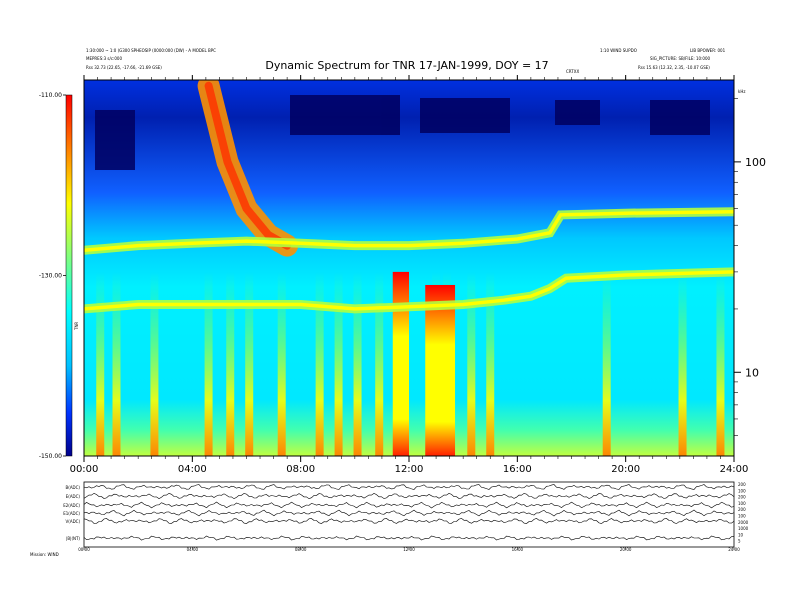  Describe the element at coordinates (741, 91) in the screenshot. I see `unit-label: kHz` at that location.